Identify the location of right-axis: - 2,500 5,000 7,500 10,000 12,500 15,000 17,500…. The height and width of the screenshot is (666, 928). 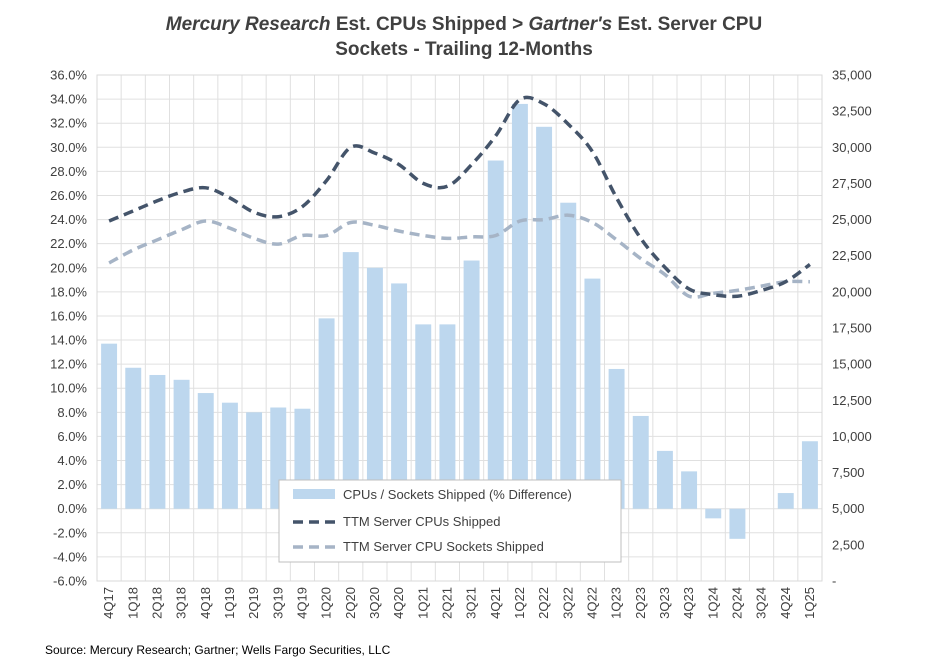
(852, 328).